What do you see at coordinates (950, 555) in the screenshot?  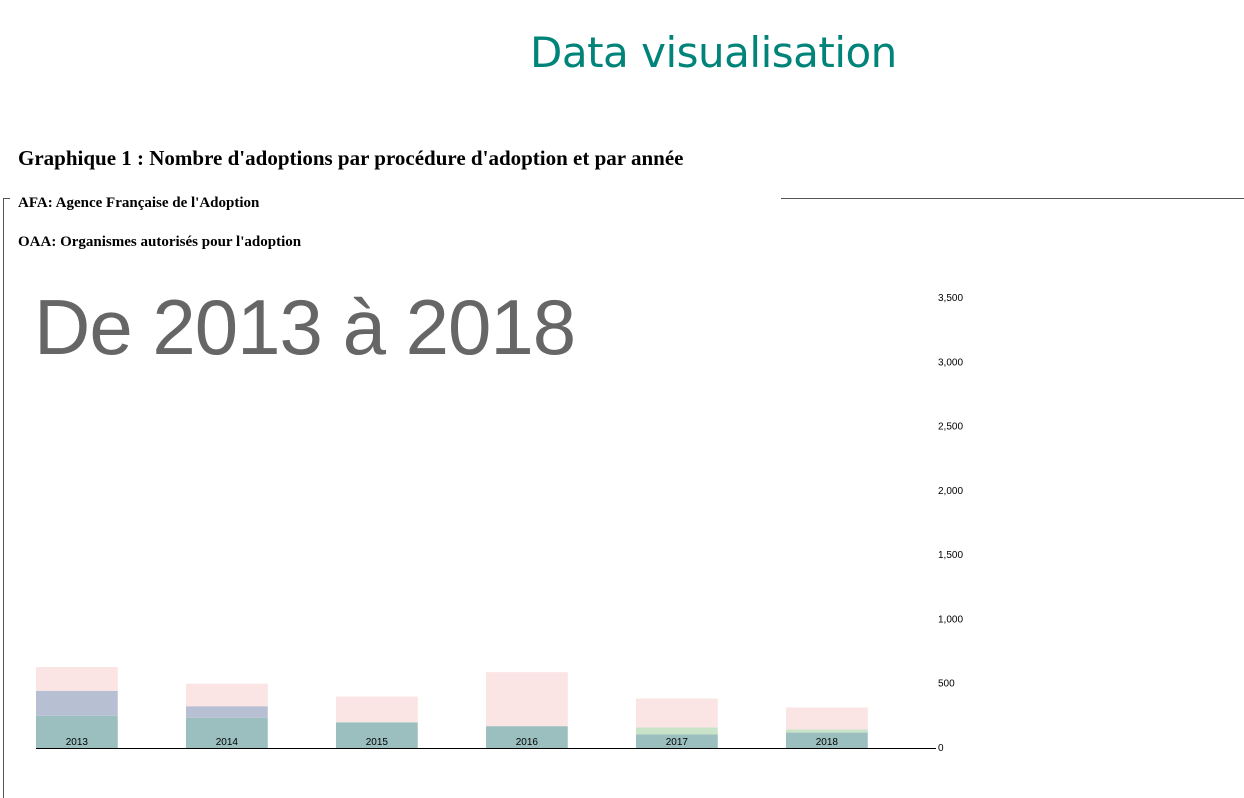 I see `y-tick-label: 1,500` at bounding box center [950, 555].